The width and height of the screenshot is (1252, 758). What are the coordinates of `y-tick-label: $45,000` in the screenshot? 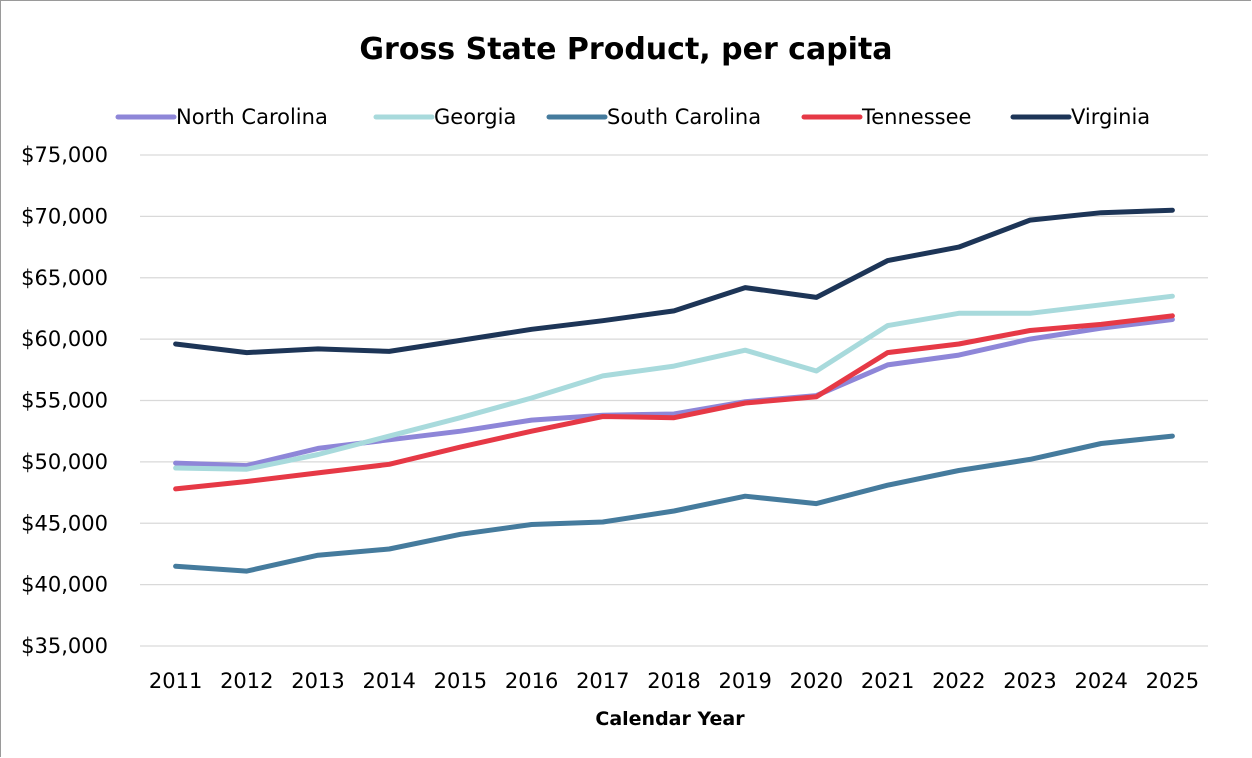 It's located at (64, 523).